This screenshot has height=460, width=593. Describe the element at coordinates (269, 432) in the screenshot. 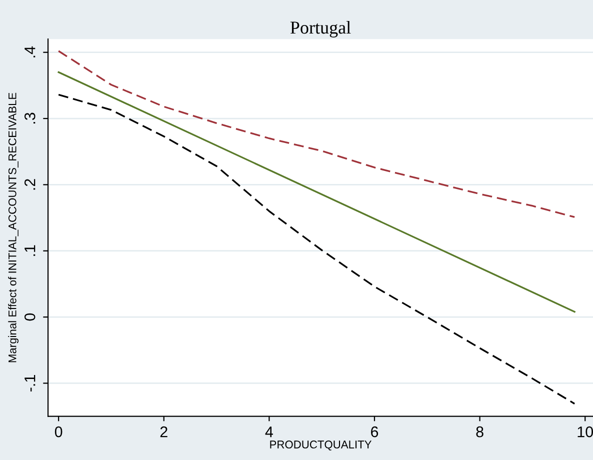

I see `x-tick-label: 4` at that location.